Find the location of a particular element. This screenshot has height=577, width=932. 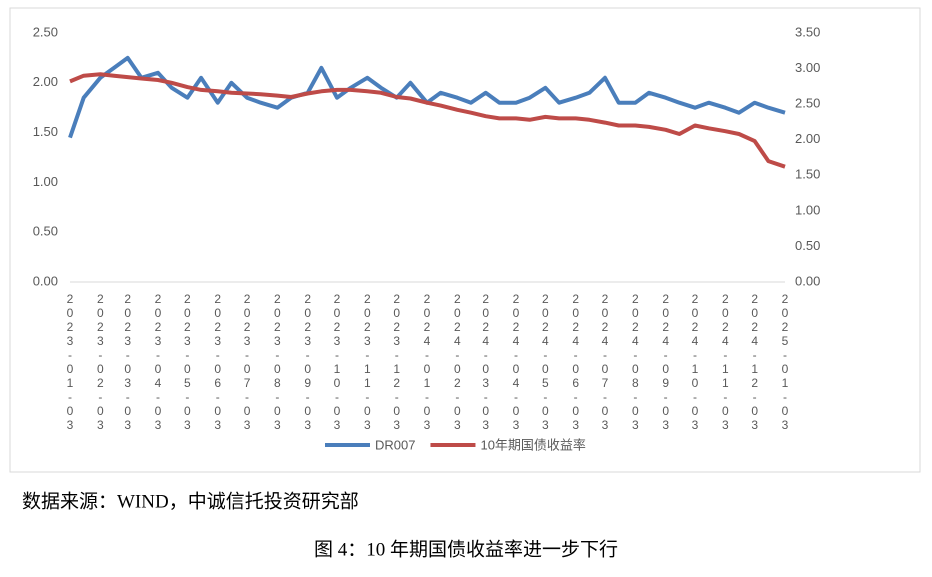

y2-tick-label: 1.50 is located at coordinates (807, 174).